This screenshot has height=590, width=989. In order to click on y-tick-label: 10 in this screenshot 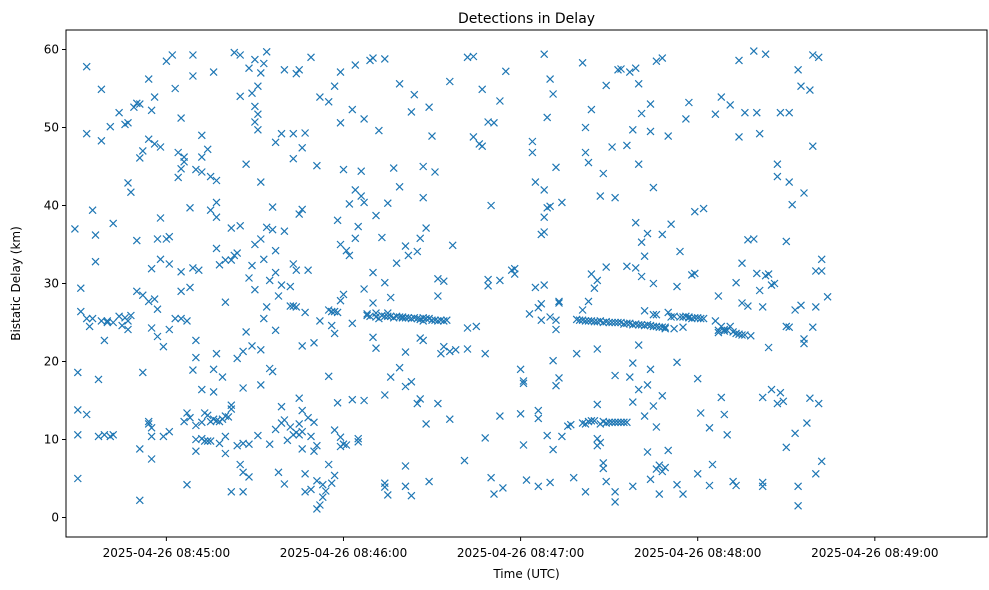, I will do `click(51, 440)`.